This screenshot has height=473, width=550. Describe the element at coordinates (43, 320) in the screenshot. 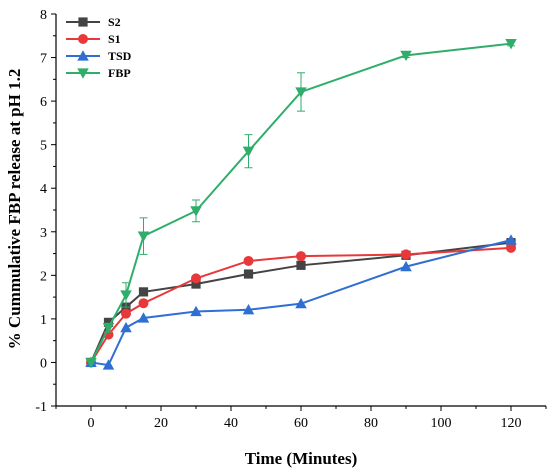

I see `y-tick-label: 1` at that location.